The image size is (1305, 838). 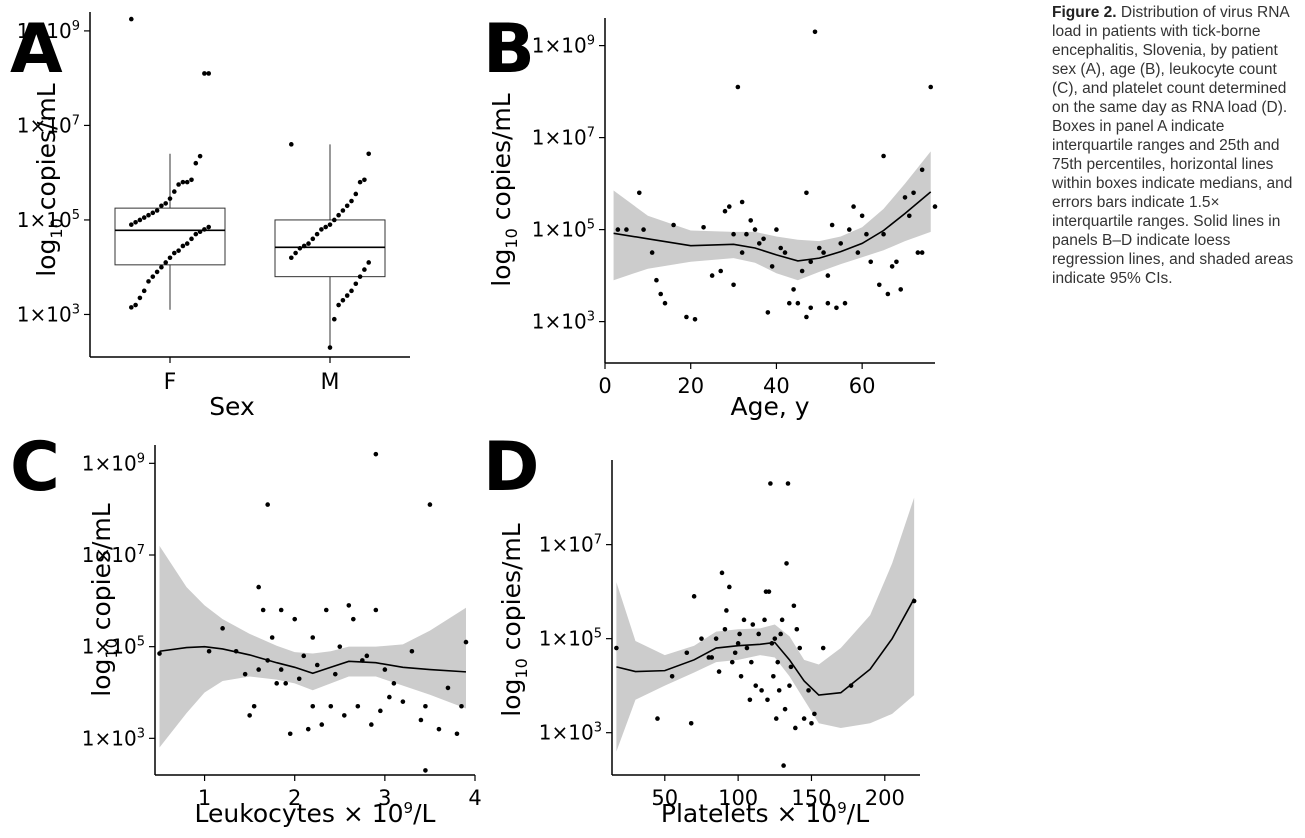 What do you see at coordinates (330, 382) in the screenshot?
I see `x-tick-label: M` at bounding box center [330, 382].